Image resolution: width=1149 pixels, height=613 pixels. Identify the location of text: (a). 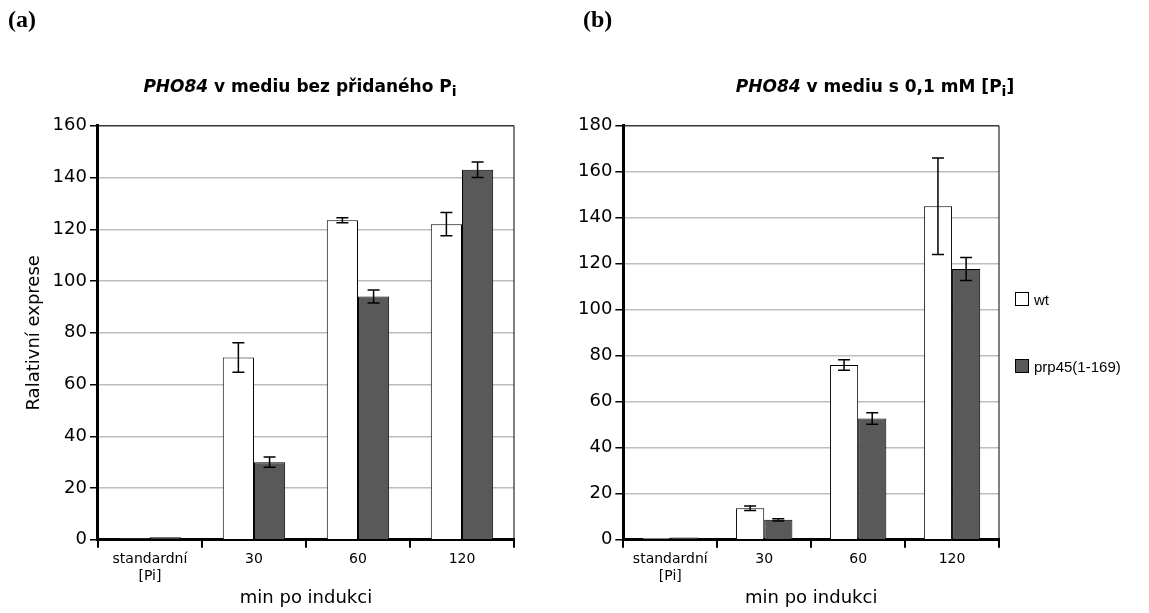
(22, 19).